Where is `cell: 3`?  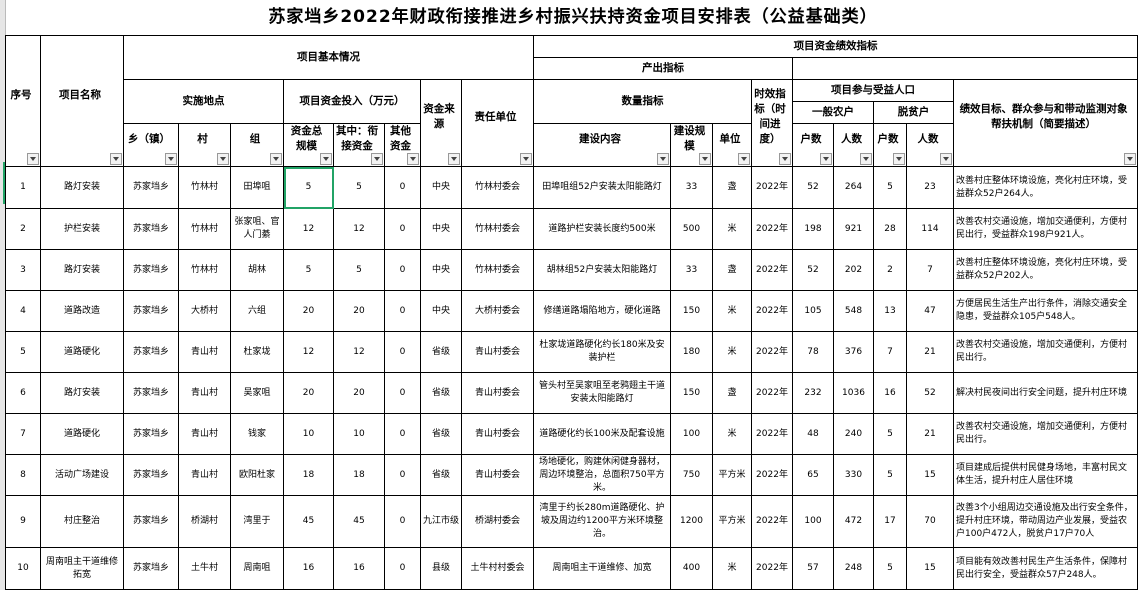
cell: 3 is located at coordinates (23, 270).